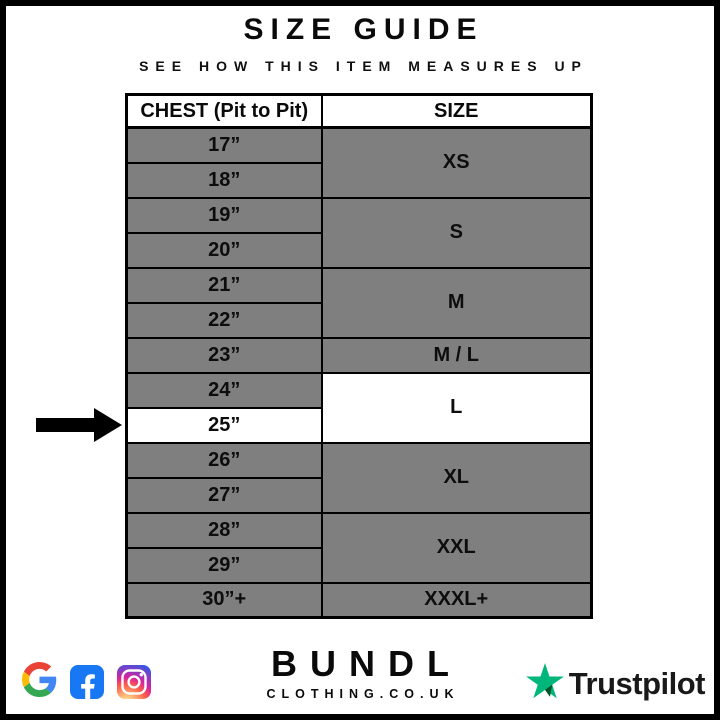 This screenshot has width=720, height=720. What do you see at coordinates (224, 144) in the screenshot?
I see `chest-cell-17in: 17”` at bounding box center [224, 144].